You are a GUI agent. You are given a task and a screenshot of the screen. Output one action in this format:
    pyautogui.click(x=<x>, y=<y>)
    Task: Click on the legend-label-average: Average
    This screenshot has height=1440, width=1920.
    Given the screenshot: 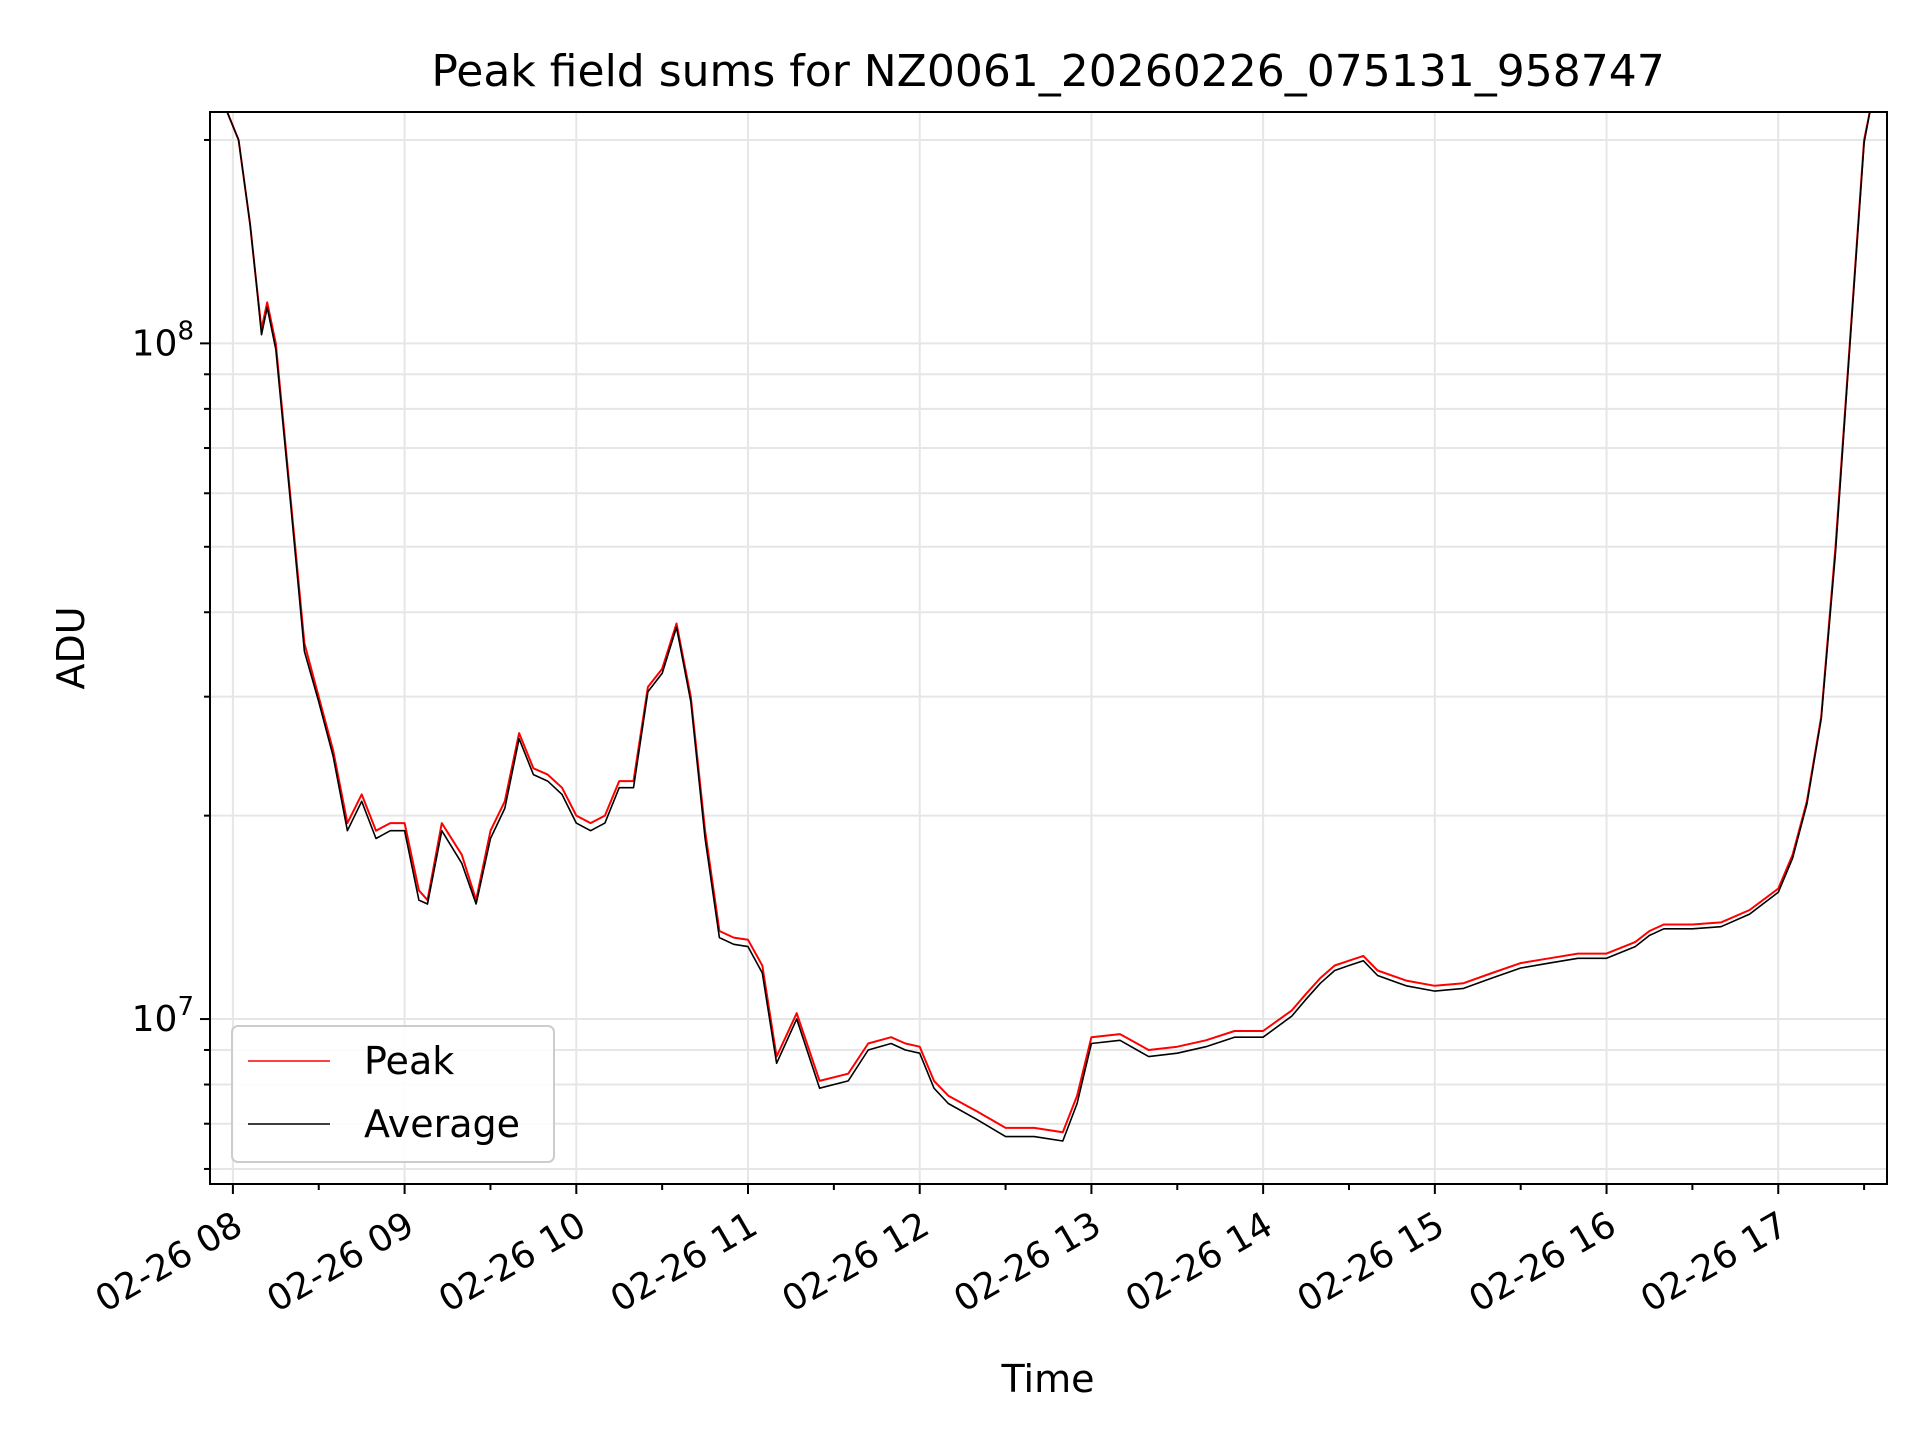 What is the action you would take?
    pyautogui.click(x=442, y=1124)
    